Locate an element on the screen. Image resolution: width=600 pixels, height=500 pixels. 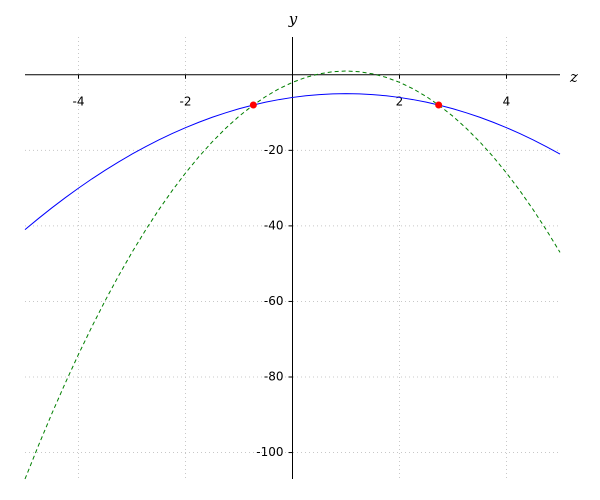
y-tick-label: -20 is located at coordinates (274, 150).